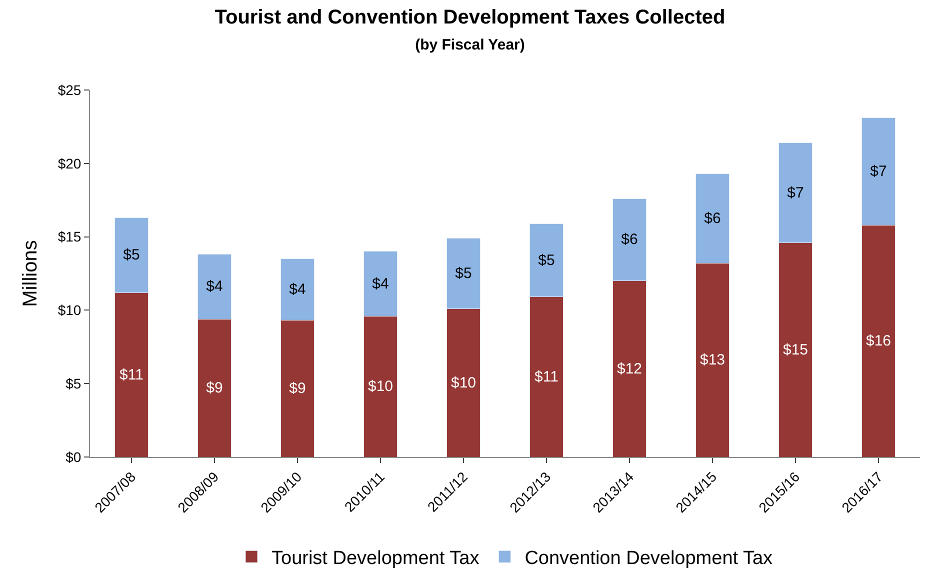 The width and height of the screenshot is (940, 588). What do you see at coordinates (470, 45) in the screenshot?
I see `chart-subtitle: (by Fiscal Year)` at bounding box center [470, 45].